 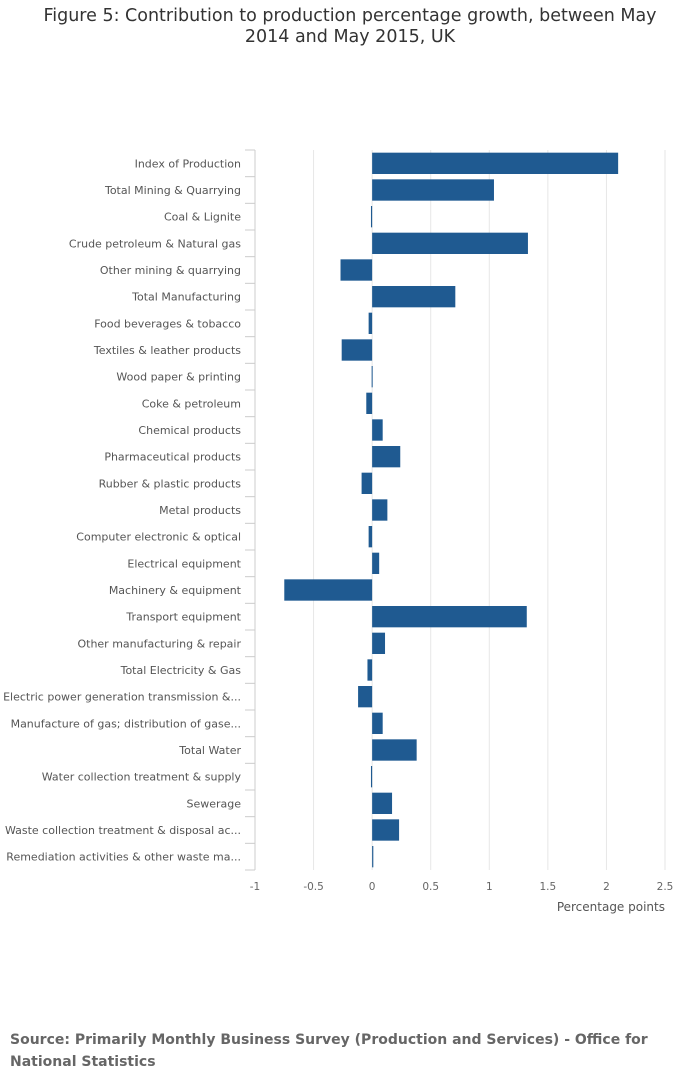 What do you see at coordinates (181, 670) in the screenshot?
I see `category-label: Total Electricity & Gas` at bounding box center [181, 670].